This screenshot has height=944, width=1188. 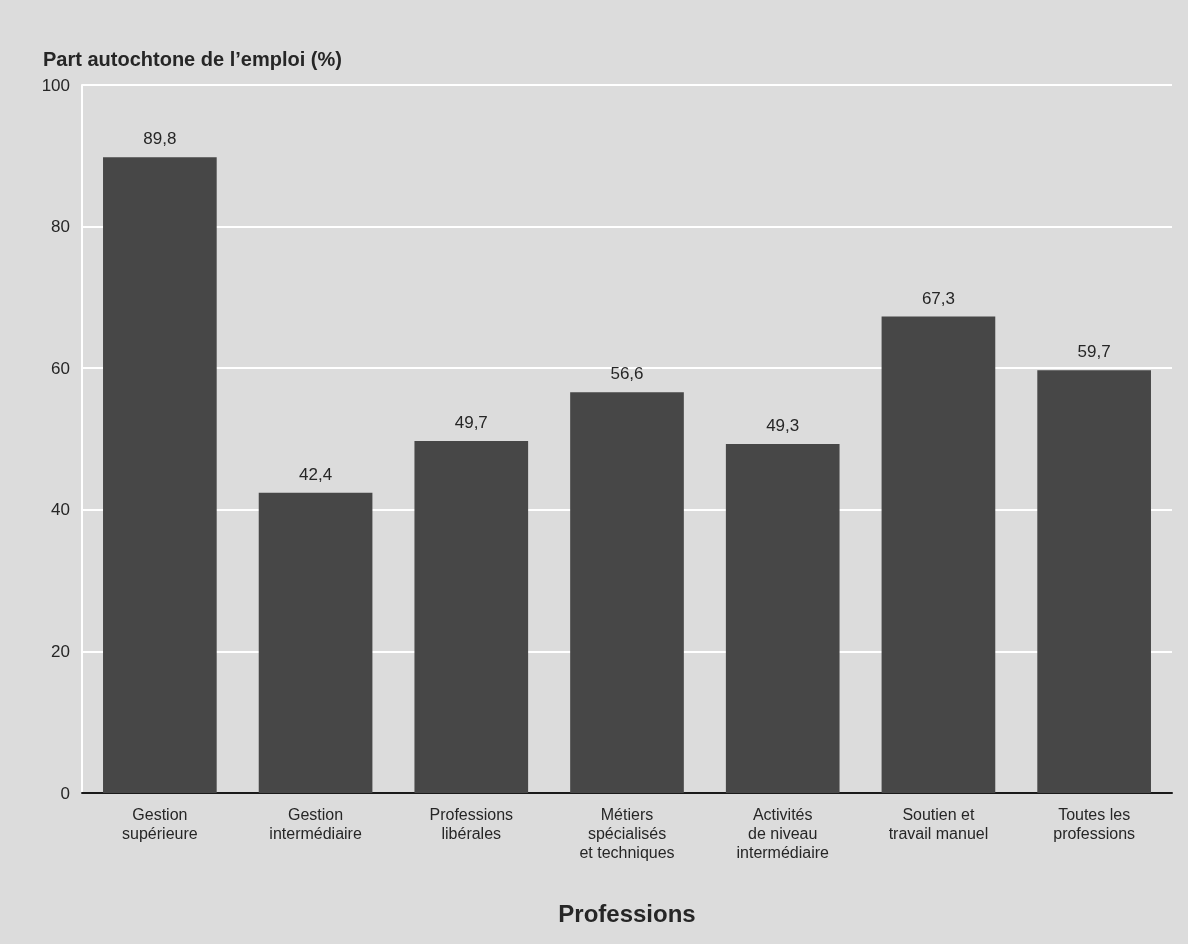 What do you see at coordinates (783, 833) in the screenshot?
I see `x-tick-label: Activités de niveau intermédiaire` at bounding box center [783, 833].